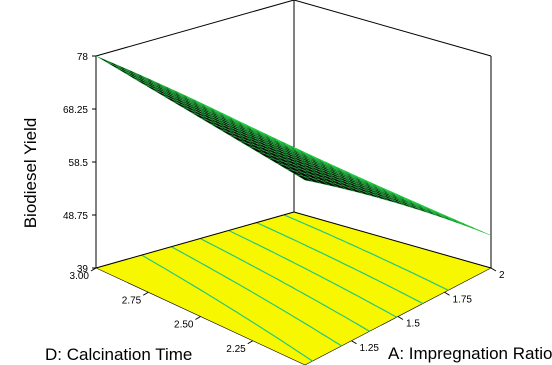 The height and width of the screenshot is (365, 552). I want to click on x-tick-label: 1.75, so click(463, 299).